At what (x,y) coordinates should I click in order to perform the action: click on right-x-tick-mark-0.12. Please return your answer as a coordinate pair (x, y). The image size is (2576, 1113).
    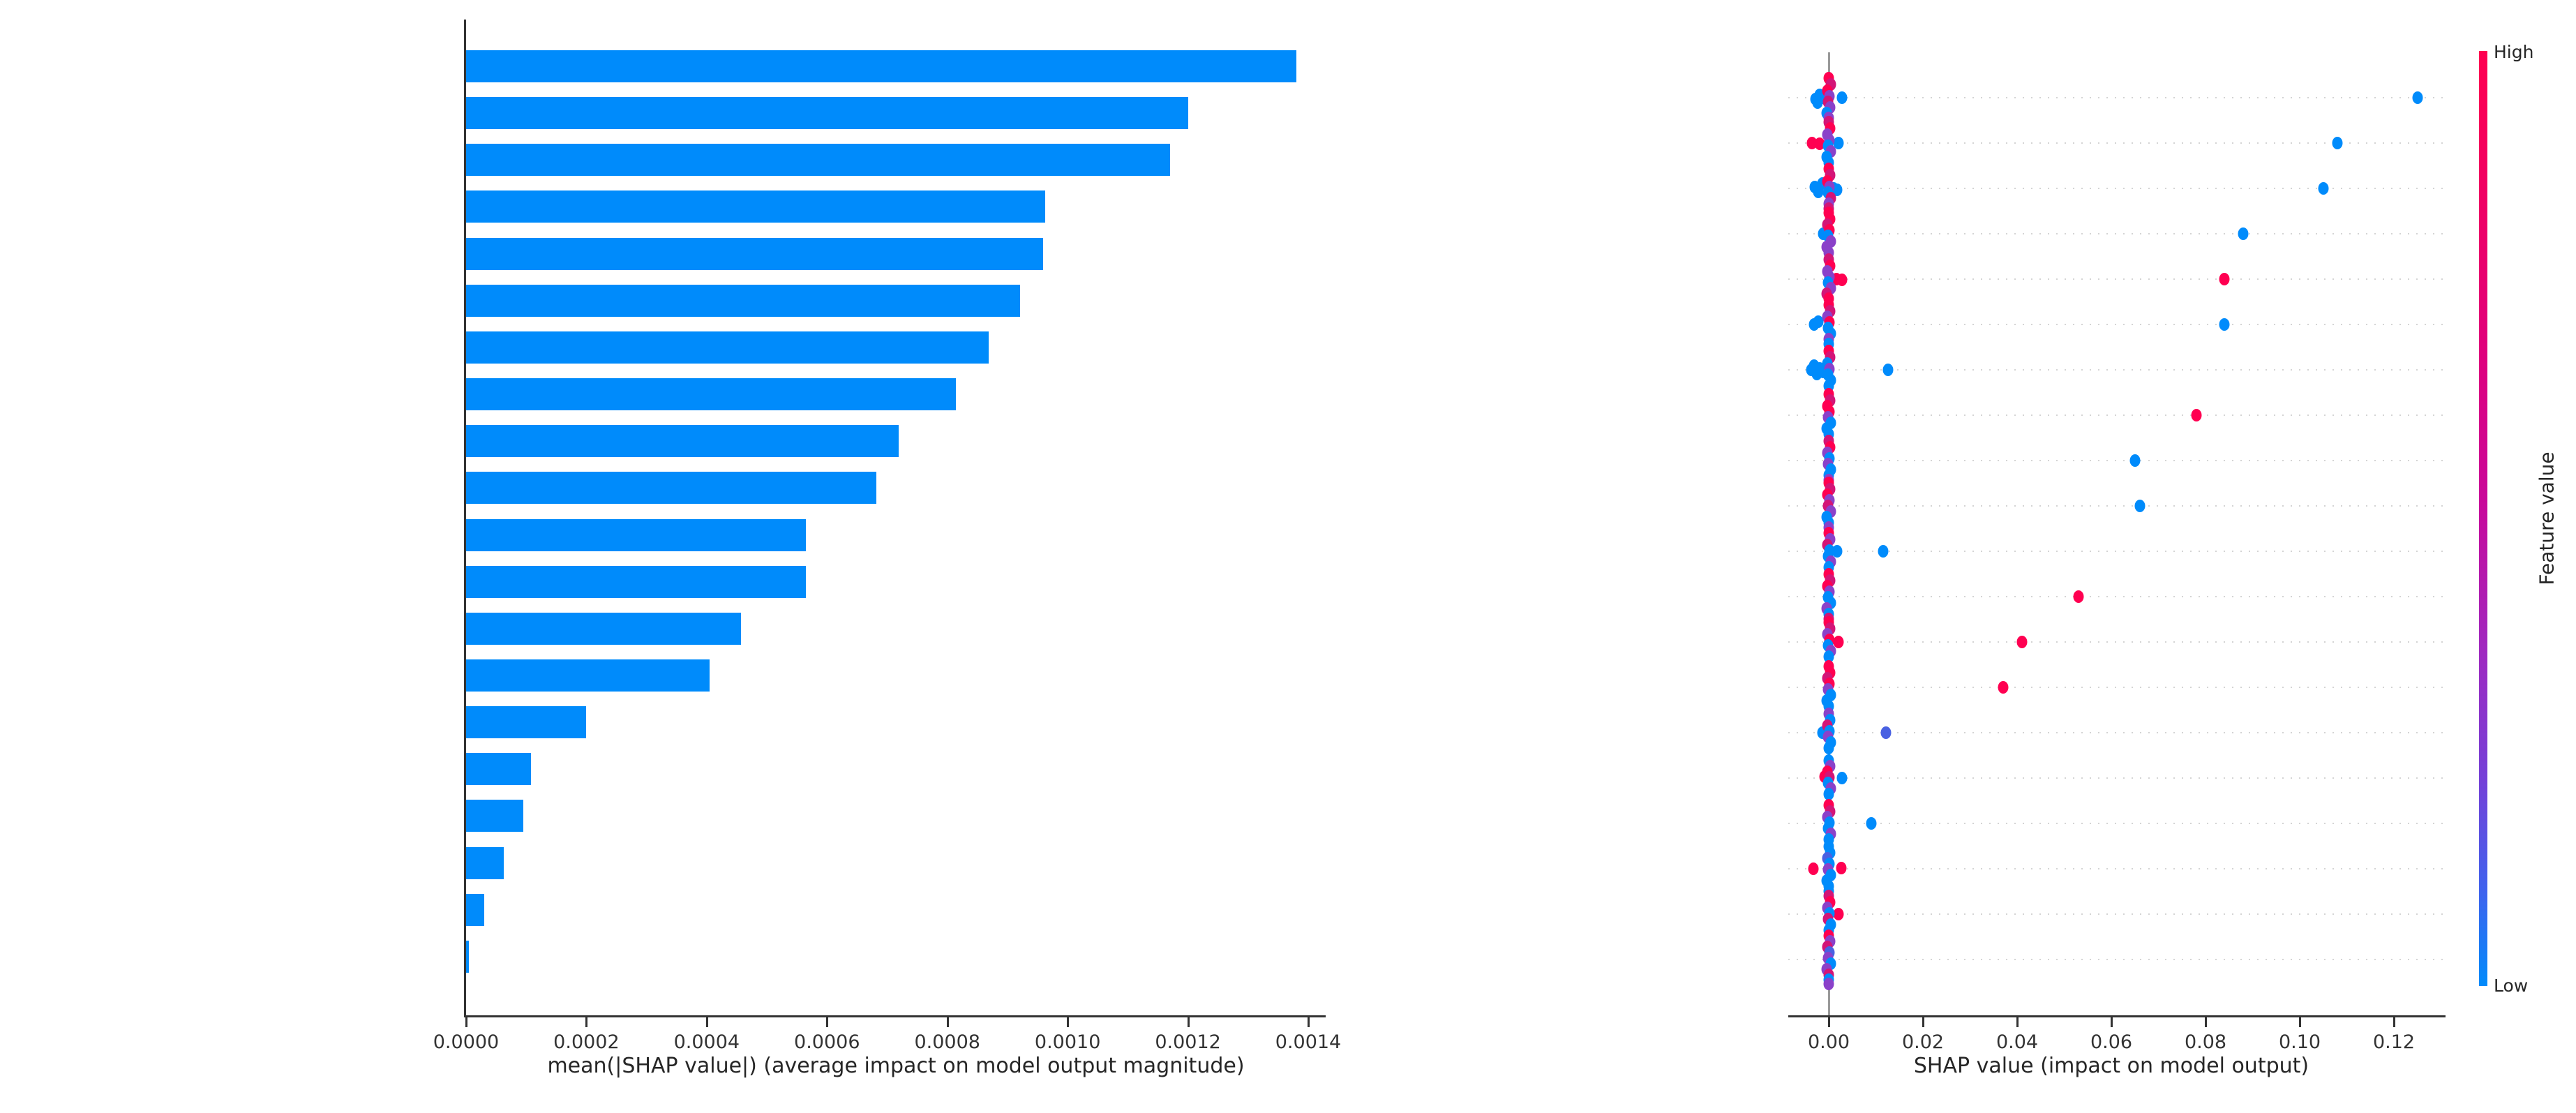
    Looking at the image, I should click on (2394, 1022).